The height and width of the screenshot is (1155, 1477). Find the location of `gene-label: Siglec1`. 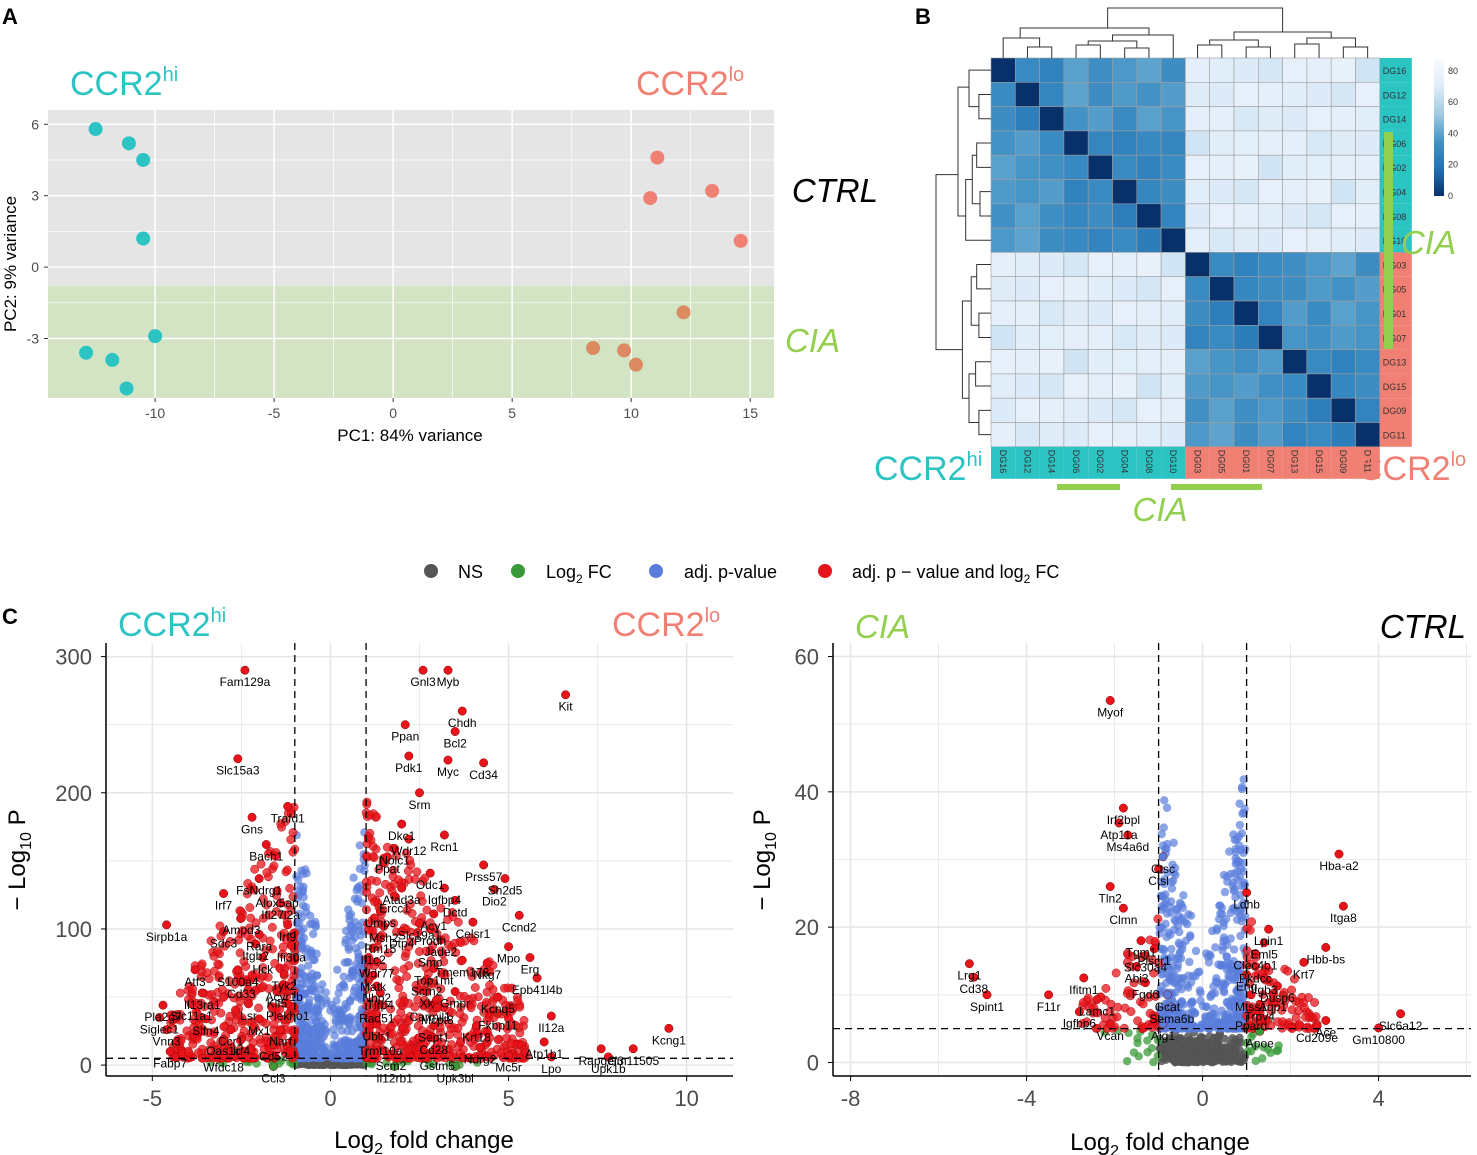

gene-label: Siglec1 is located at coordinates (160, 1029).